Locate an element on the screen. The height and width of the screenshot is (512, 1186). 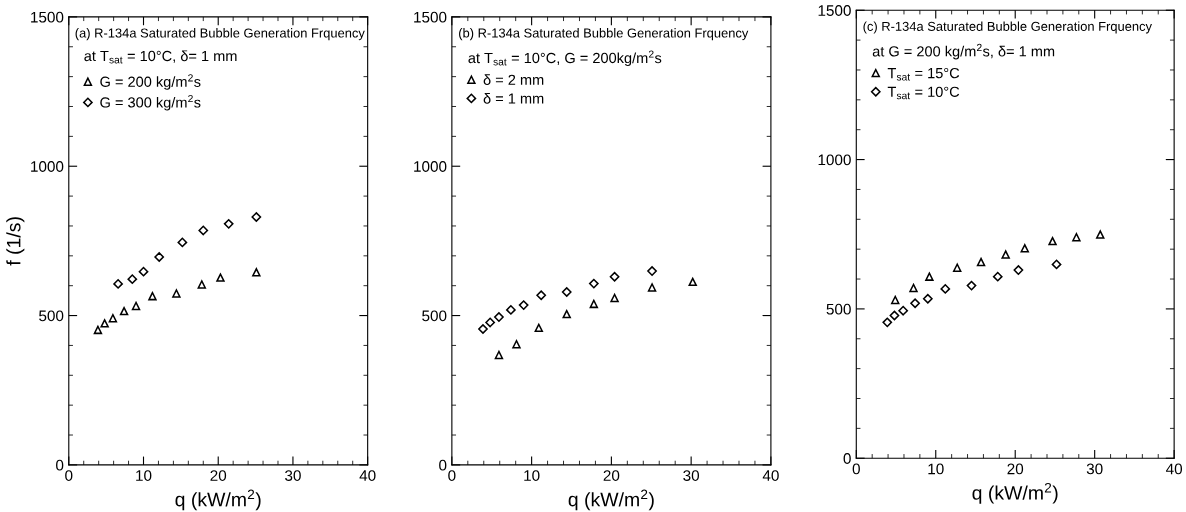
legend-label: δ = 1 mm is located at coordinates (513, 98).